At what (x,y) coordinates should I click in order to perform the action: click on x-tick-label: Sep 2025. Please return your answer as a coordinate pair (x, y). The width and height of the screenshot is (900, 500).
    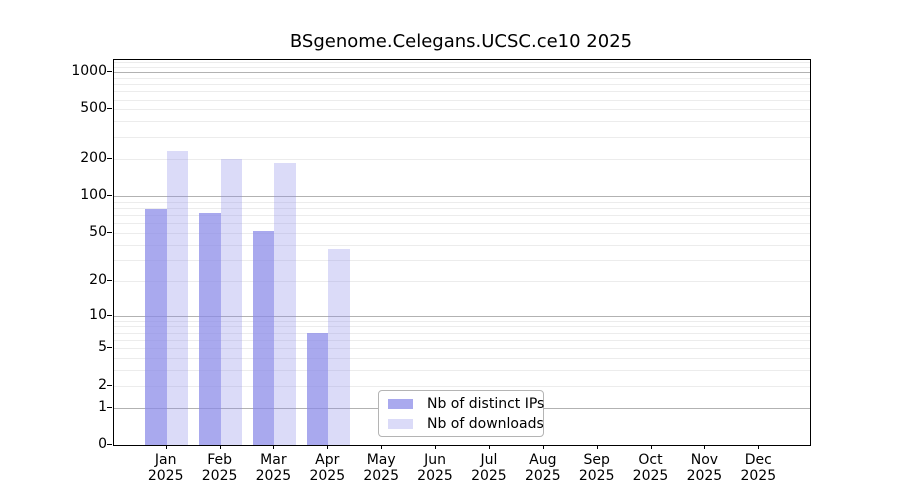
    Looking at the image, I should click on (597, 468).